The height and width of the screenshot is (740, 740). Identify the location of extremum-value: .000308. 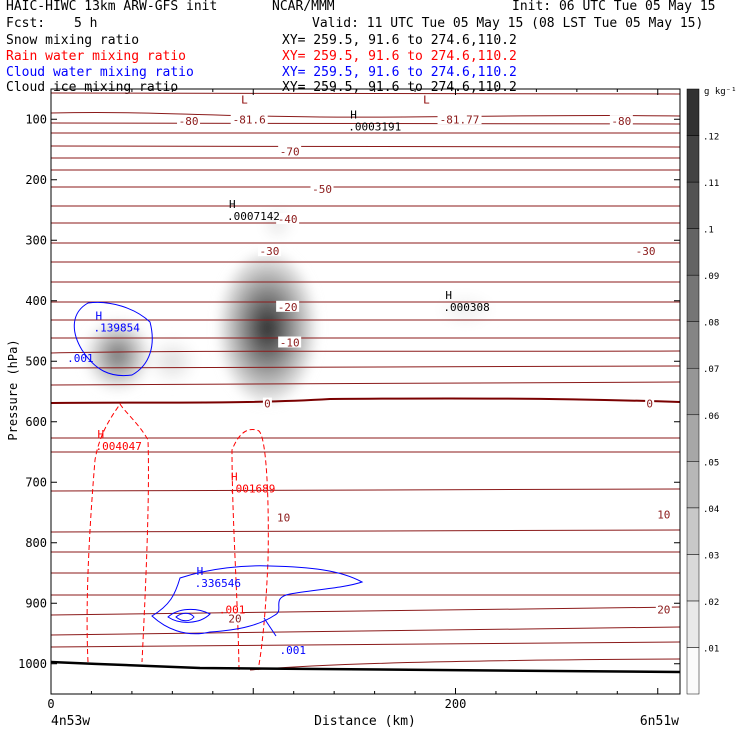
(466, 307).